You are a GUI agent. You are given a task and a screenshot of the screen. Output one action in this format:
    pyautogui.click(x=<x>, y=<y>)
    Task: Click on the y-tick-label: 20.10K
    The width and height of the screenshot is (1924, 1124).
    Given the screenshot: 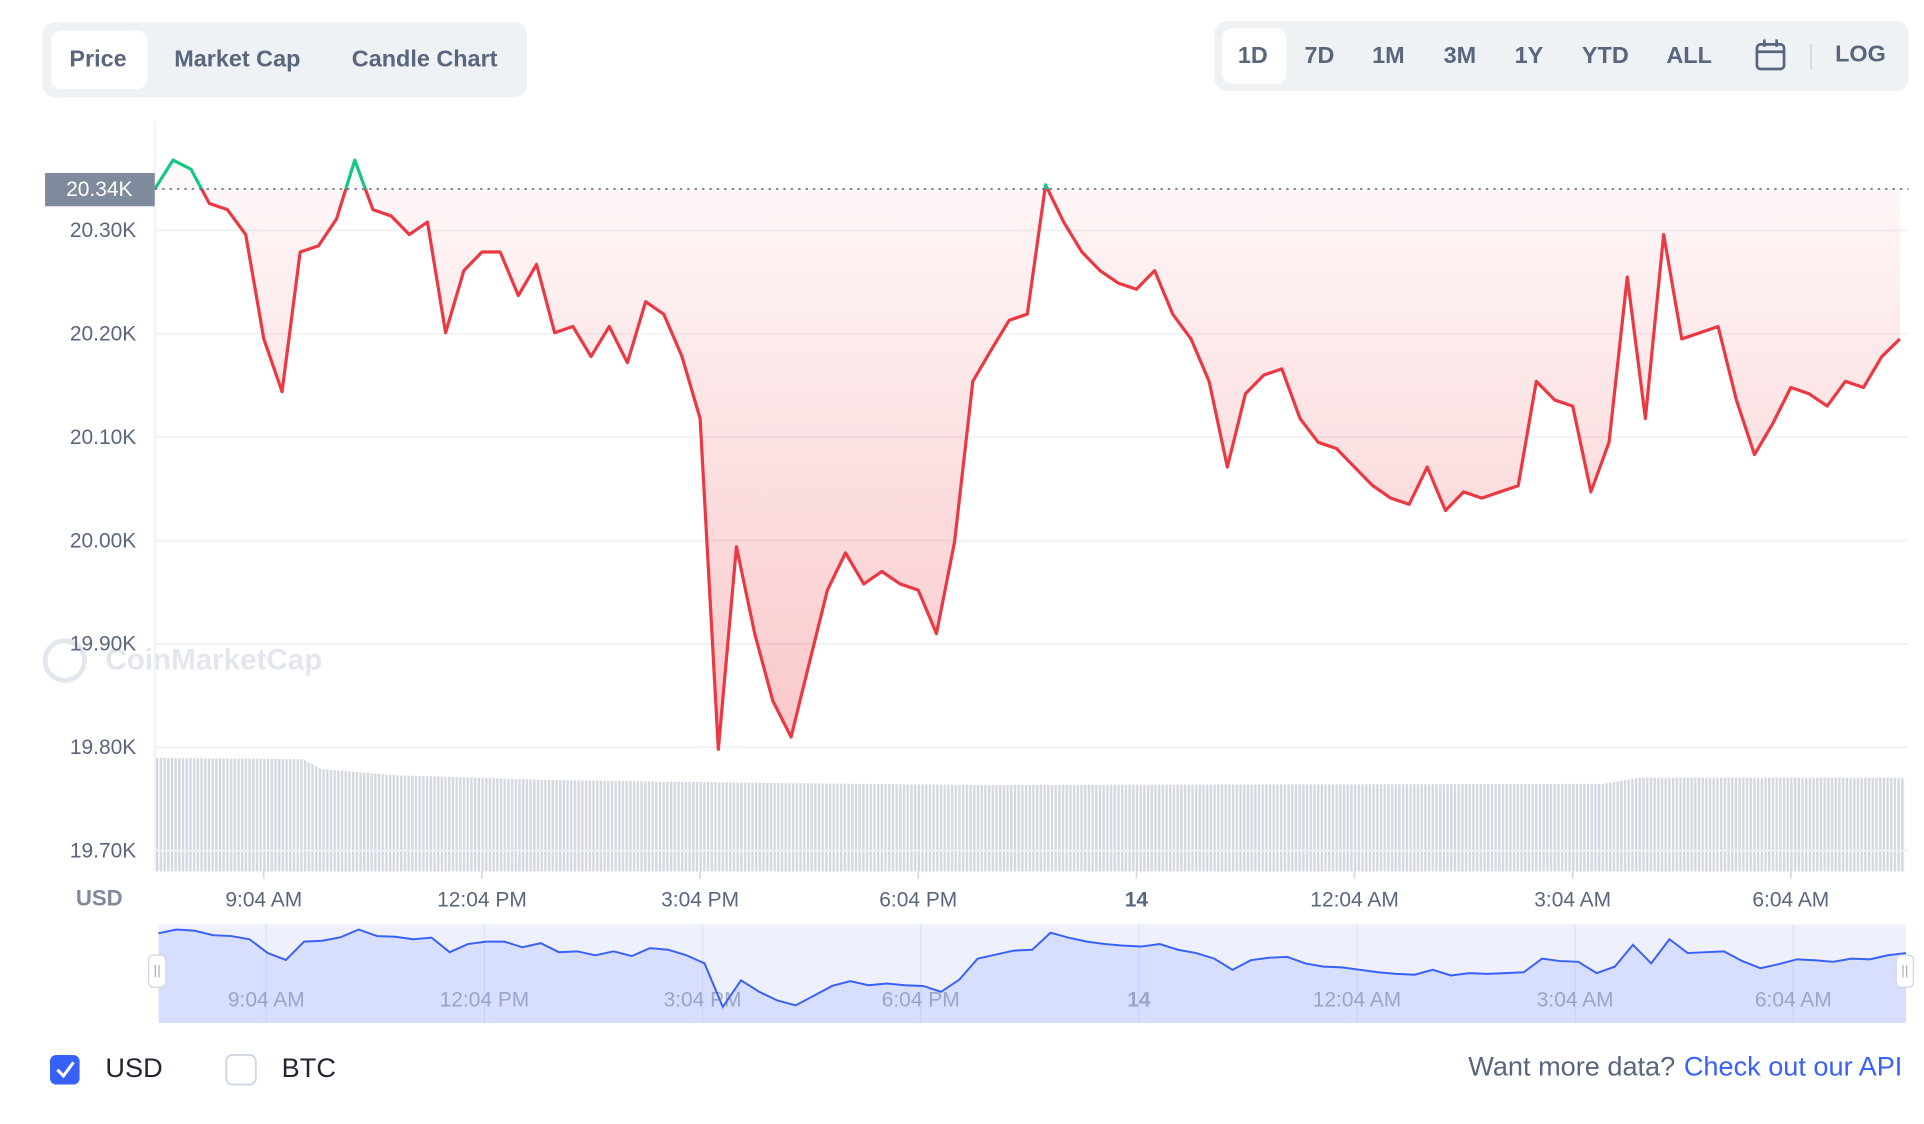 What is the action you would take?
    pyautogui.click(x=103, y=437)
    